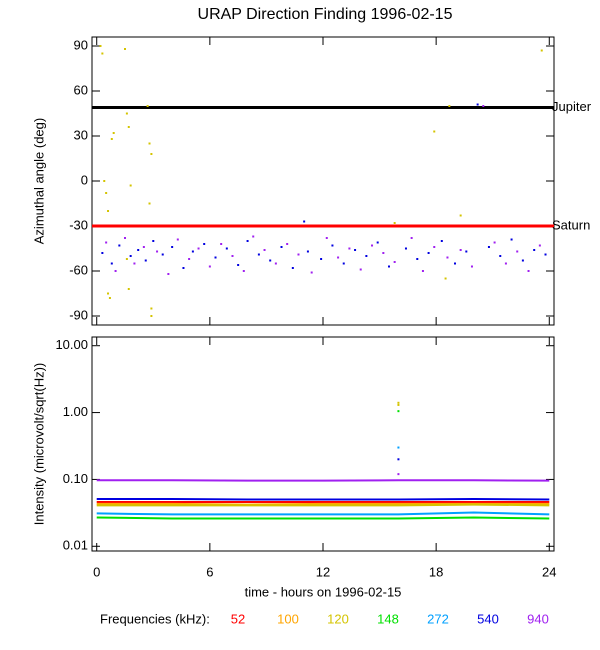  What do you see at coordinates (238, 618) in the screenshot?
I see `legend-item: 52` at bounding box center [238, 618].